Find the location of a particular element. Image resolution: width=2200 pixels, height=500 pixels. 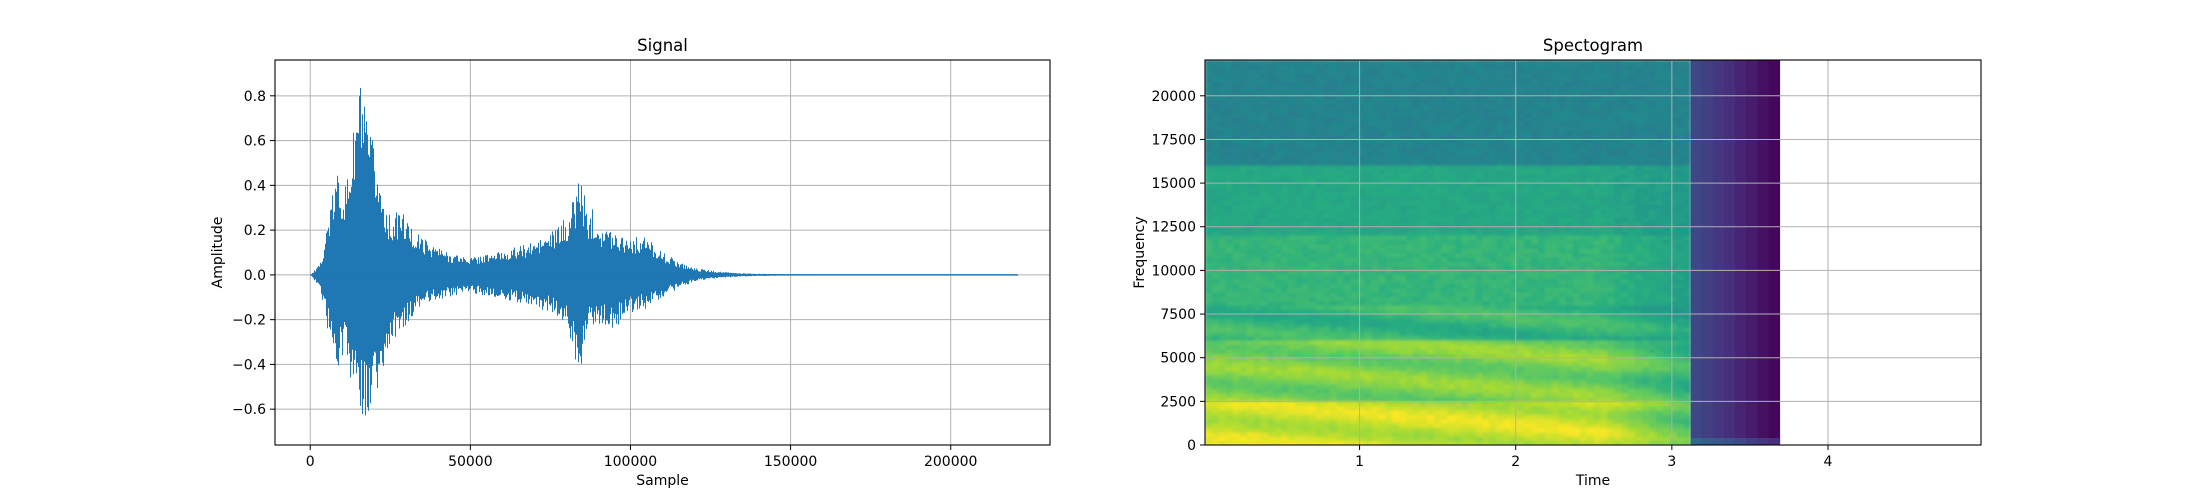

spectrogram-y-tick-label: 0 is located at coordinates (1191, 446).